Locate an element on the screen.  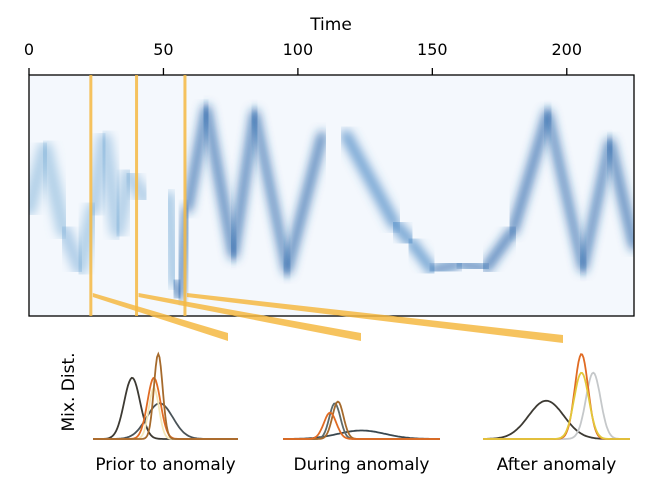
x-axis-label: Time is located at coordinates (330, 25).